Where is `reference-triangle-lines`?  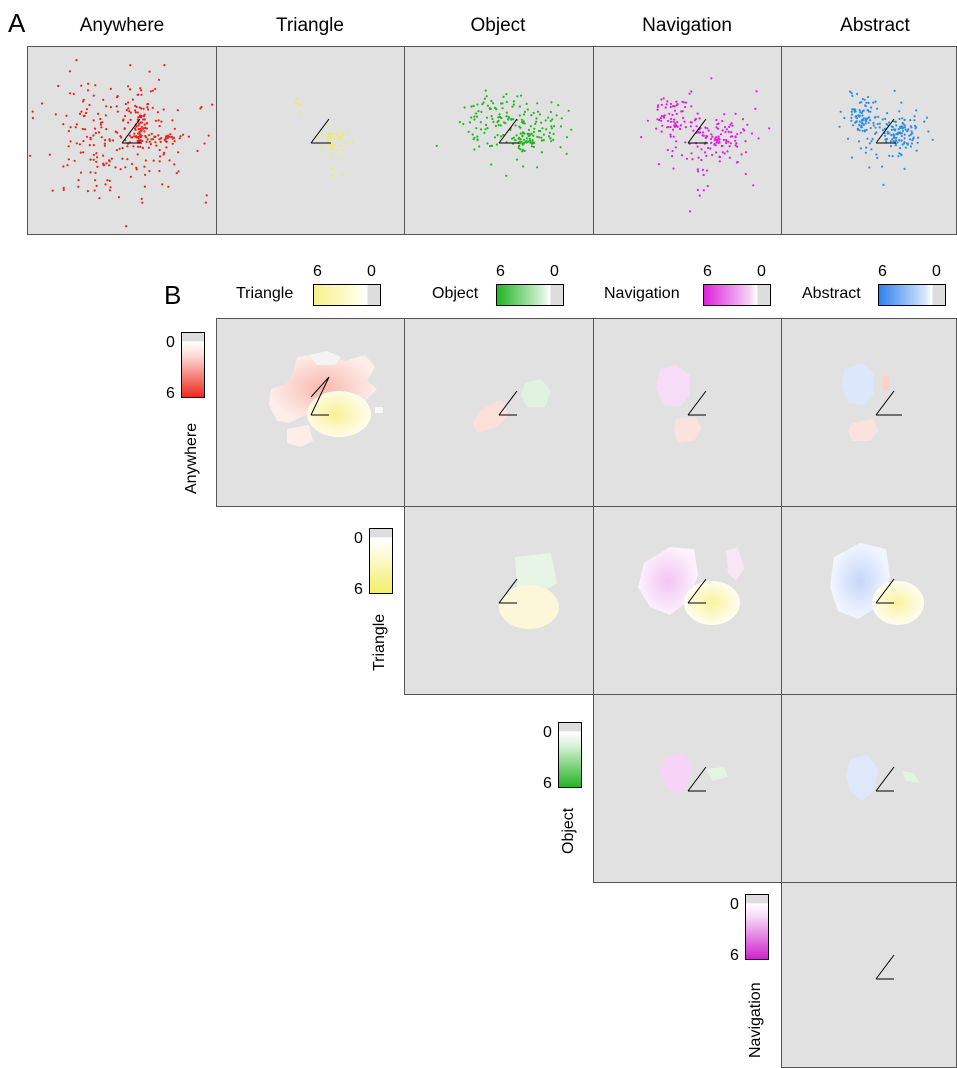 reference-triangle-lines is located at coordinates (320, 131).